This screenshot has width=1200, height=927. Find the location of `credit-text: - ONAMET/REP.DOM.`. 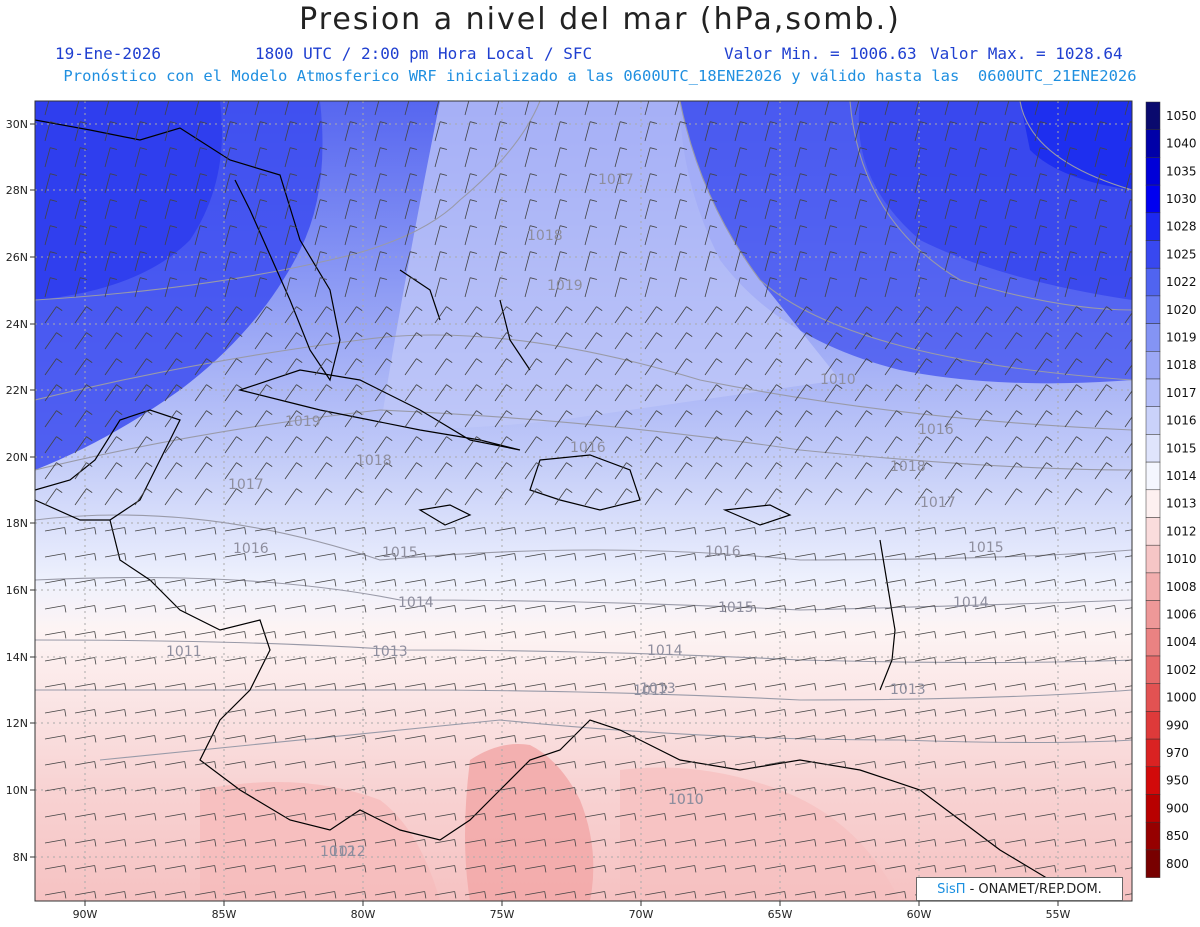

credit-text: - ONAMET/REP.DOM. is located at coordinates (1035, 889).